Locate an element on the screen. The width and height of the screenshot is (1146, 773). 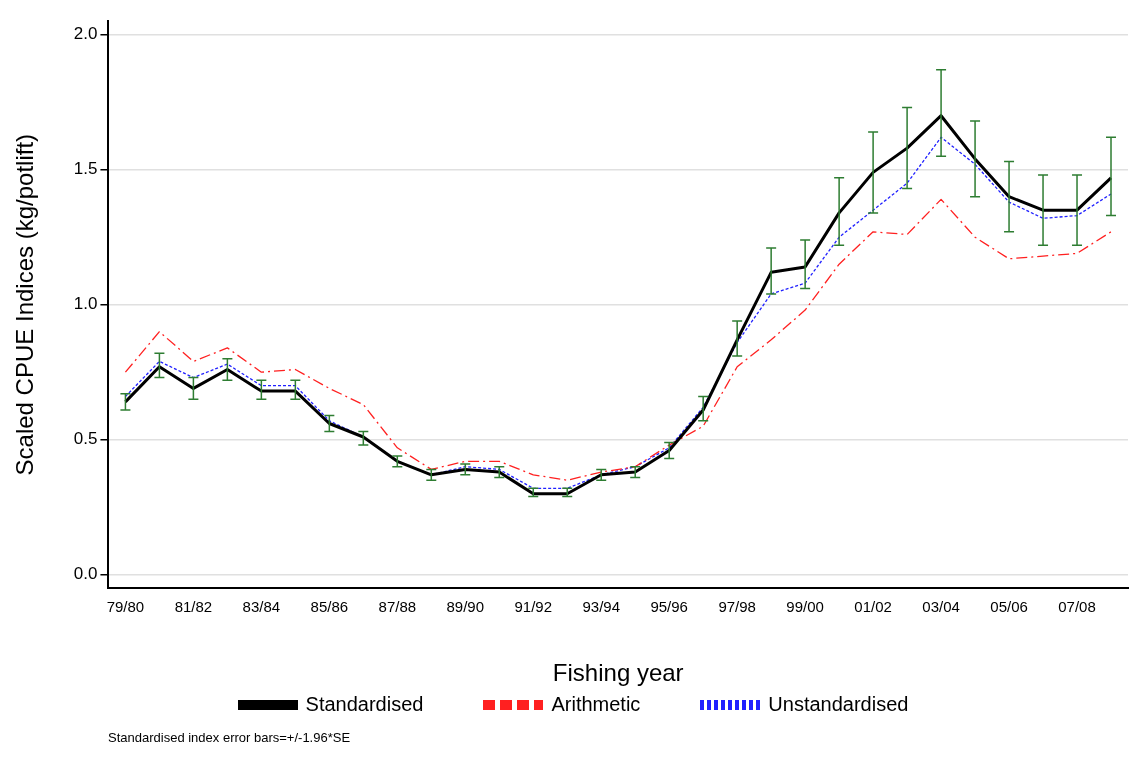
x-tick-label: 01/02 is located at coordinates (873, 607).